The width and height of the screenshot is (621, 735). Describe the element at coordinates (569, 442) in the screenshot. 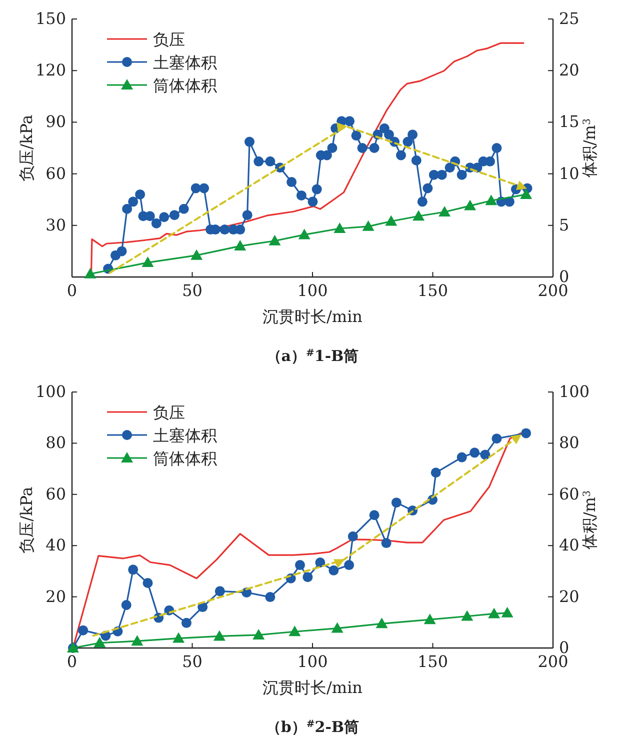

I see `y2-tick-label: 80` at that location.